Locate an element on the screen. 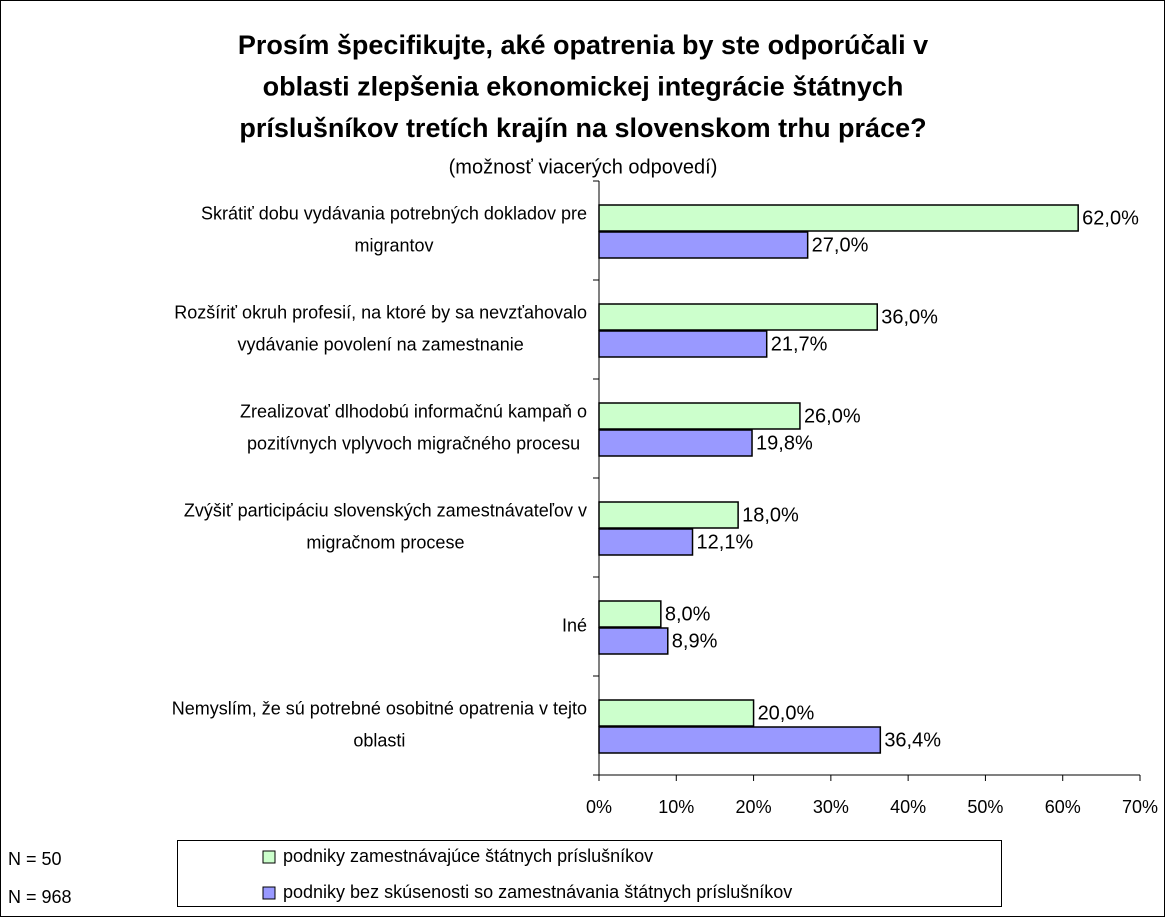  value-label: 20,0% is located at coordinates (786, 713).